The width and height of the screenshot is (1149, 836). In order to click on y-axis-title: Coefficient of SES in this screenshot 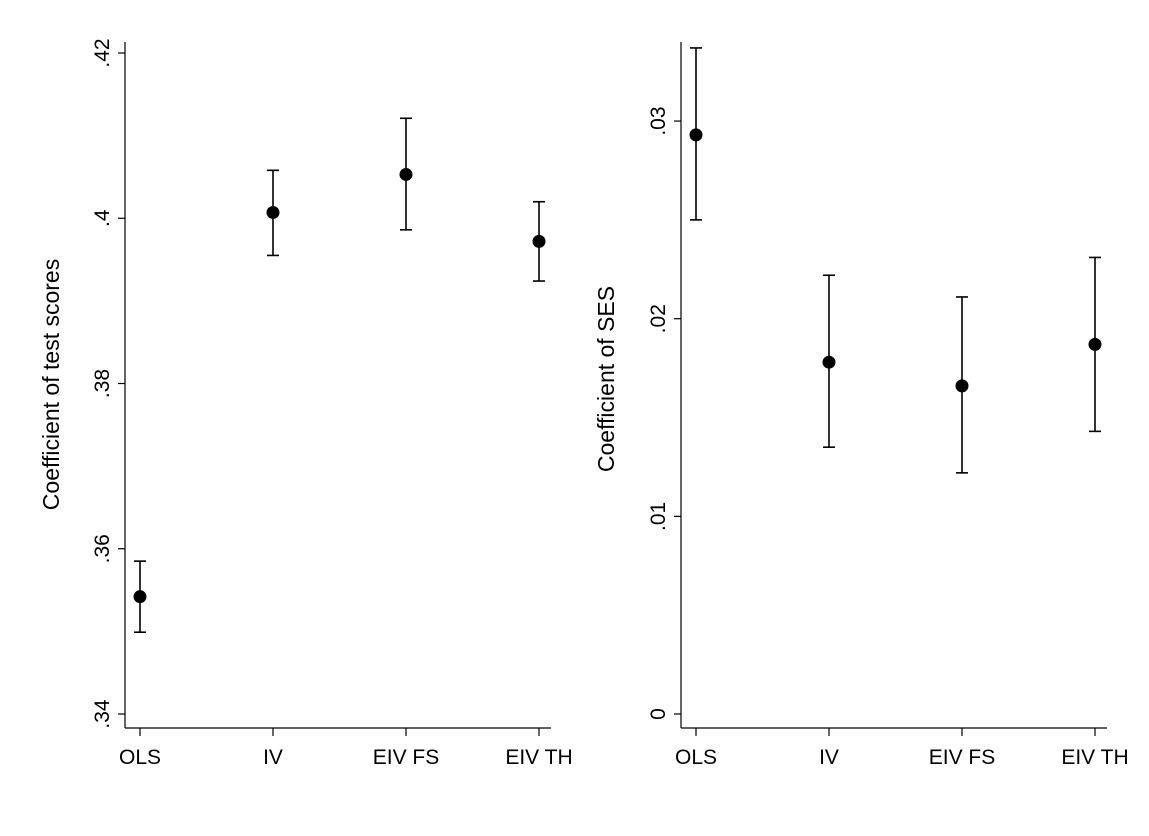, I will do `click(606, 379)`.